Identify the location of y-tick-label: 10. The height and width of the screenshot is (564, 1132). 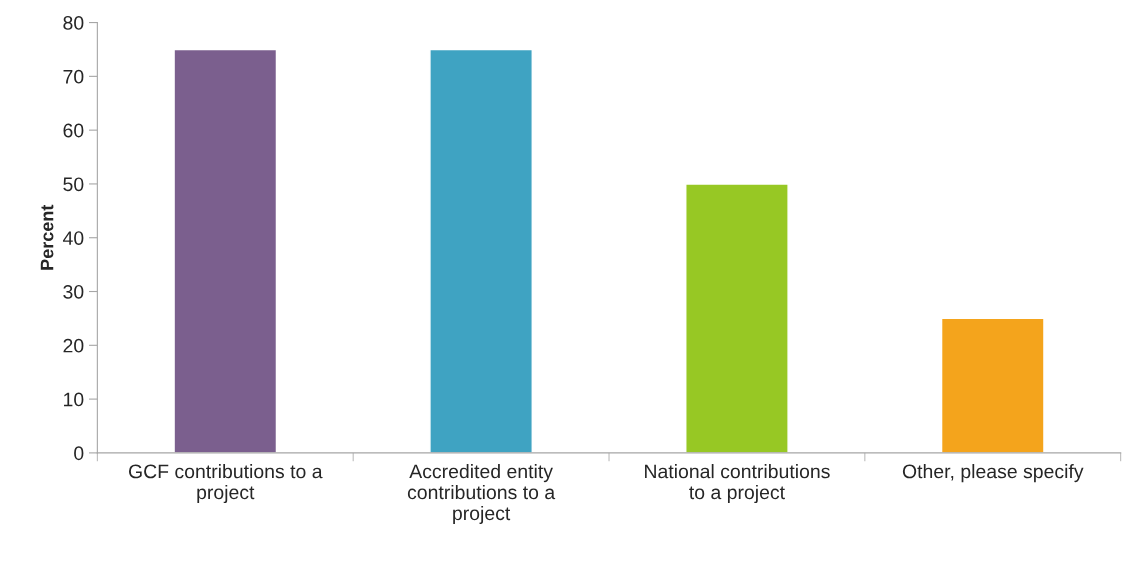
(74, 399).